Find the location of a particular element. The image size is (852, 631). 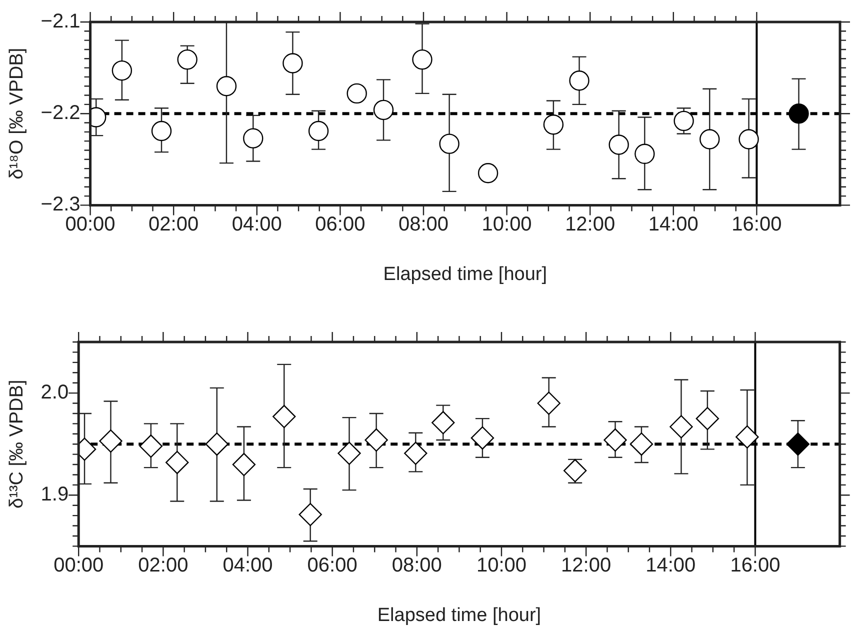

y-tick-label: −2.1 is located at coordinates (60, 21).